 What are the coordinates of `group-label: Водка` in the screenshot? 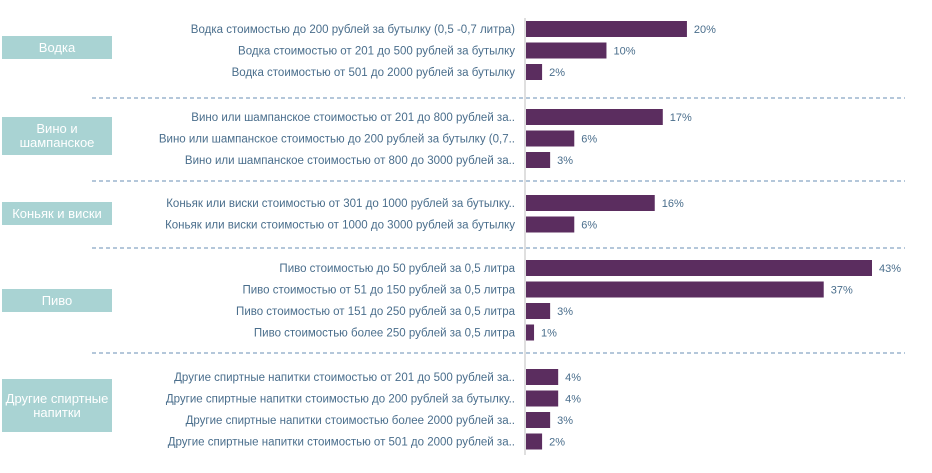 It's located at (57, 47).